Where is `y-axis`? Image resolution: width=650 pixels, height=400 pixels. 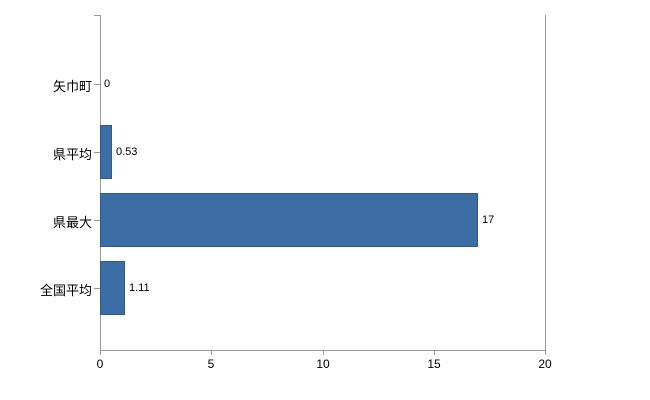 y-axis is located at coordinates (100, 183).